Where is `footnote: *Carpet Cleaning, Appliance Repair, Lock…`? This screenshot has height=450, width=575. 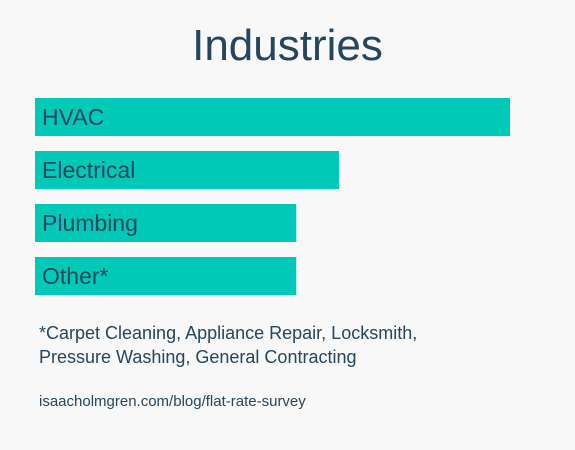 footnote: *Carpet Cleaning, Appliance Repair, Lock… is located at coordinates (299, 345).